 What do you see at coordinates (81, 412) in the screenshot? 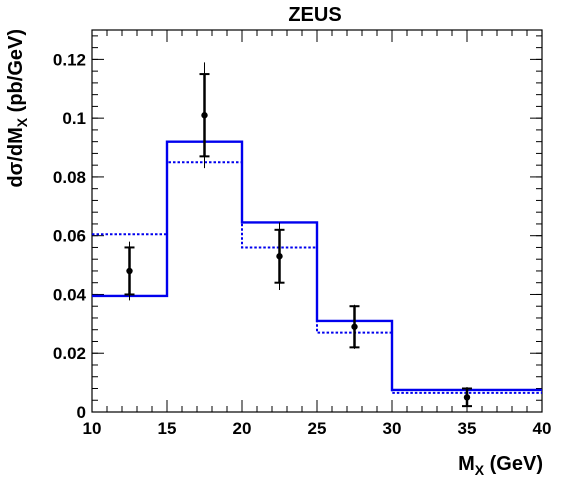
I see `y-tick-label: 0` at bounding box center [81, 412].